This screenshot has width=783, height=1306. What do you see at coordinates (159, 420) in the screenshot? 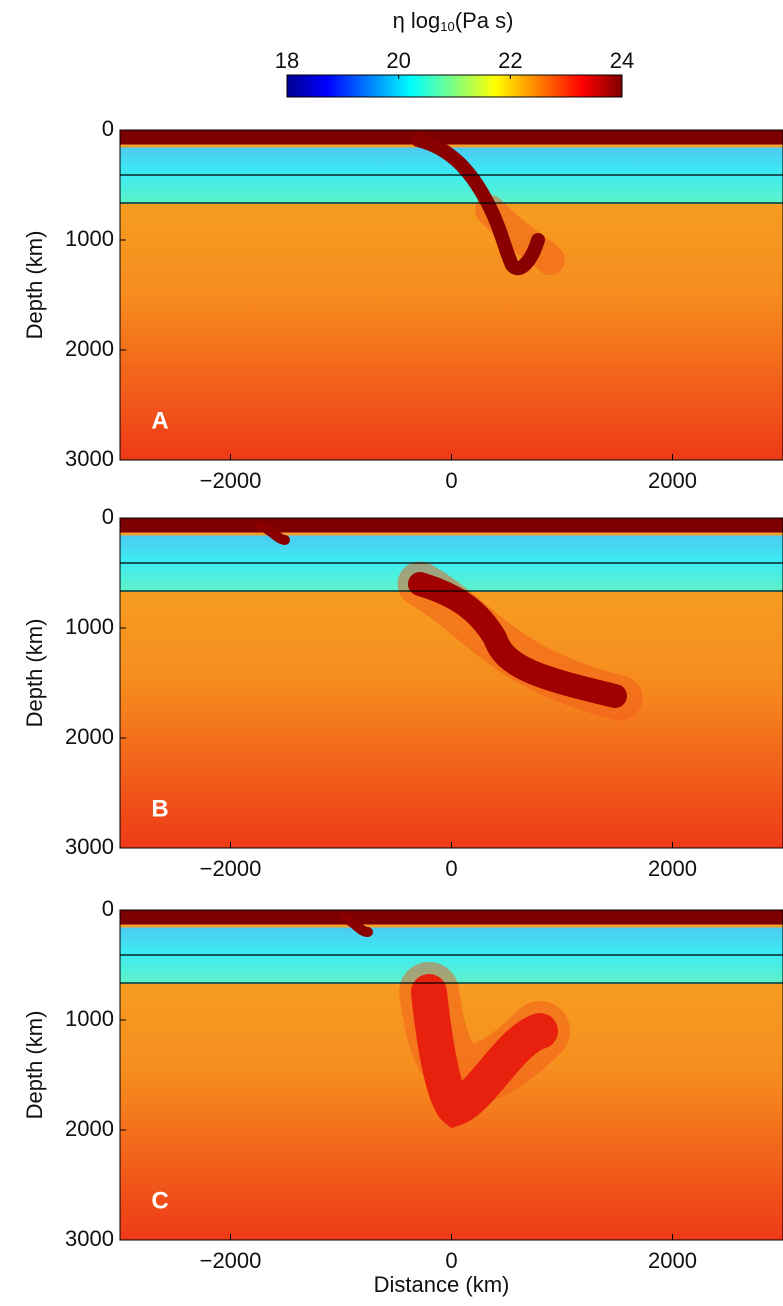
I see `panel-label: A` at bounding box center [159, 420].